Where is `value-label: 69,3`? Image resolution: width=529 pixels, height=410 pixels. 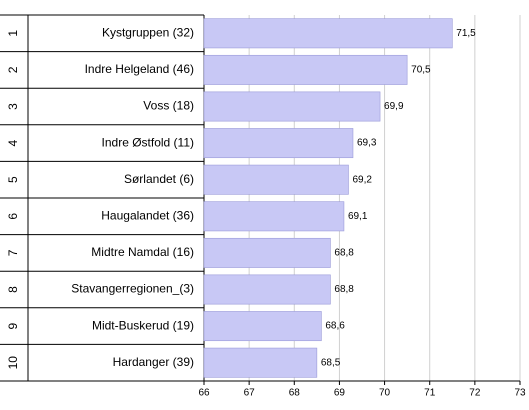
value-label: 69,3 is located at coordinates (367, 143).